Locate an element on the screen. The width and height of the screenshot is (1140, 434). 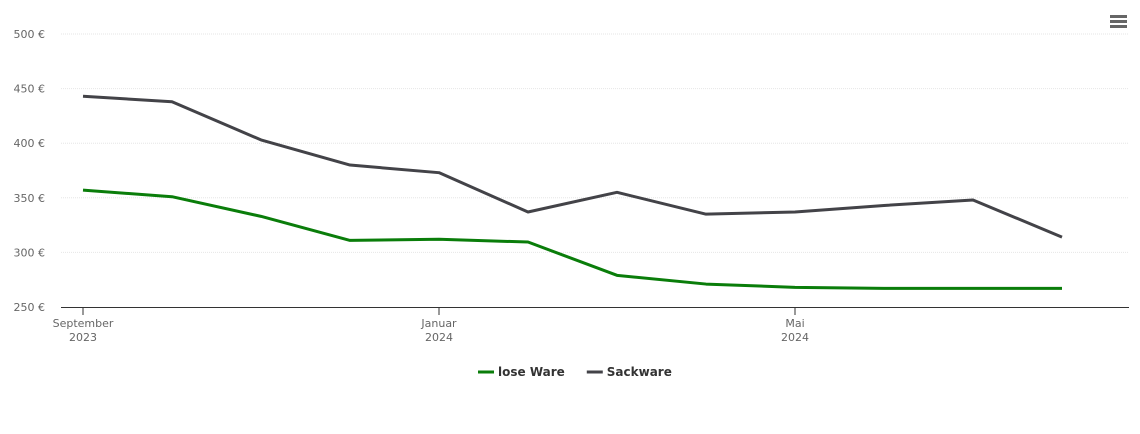
y-tick-label: 300 € is located at coordinates (30, 252).